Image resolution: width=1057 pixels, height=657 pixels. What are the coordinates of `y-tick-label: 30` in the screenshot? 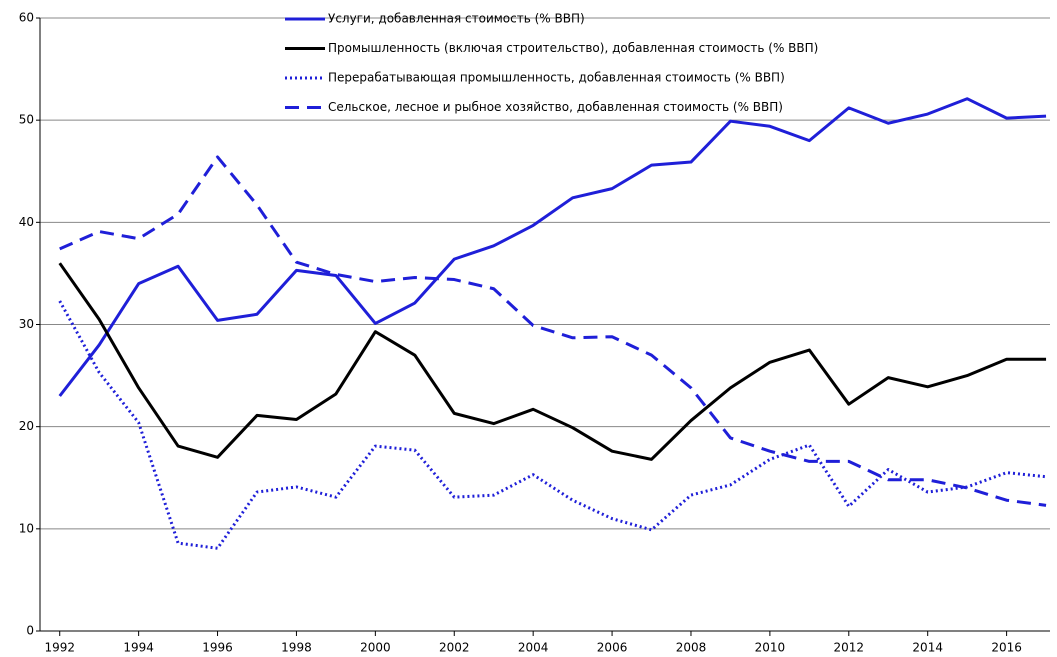 It's located at (26, 324).